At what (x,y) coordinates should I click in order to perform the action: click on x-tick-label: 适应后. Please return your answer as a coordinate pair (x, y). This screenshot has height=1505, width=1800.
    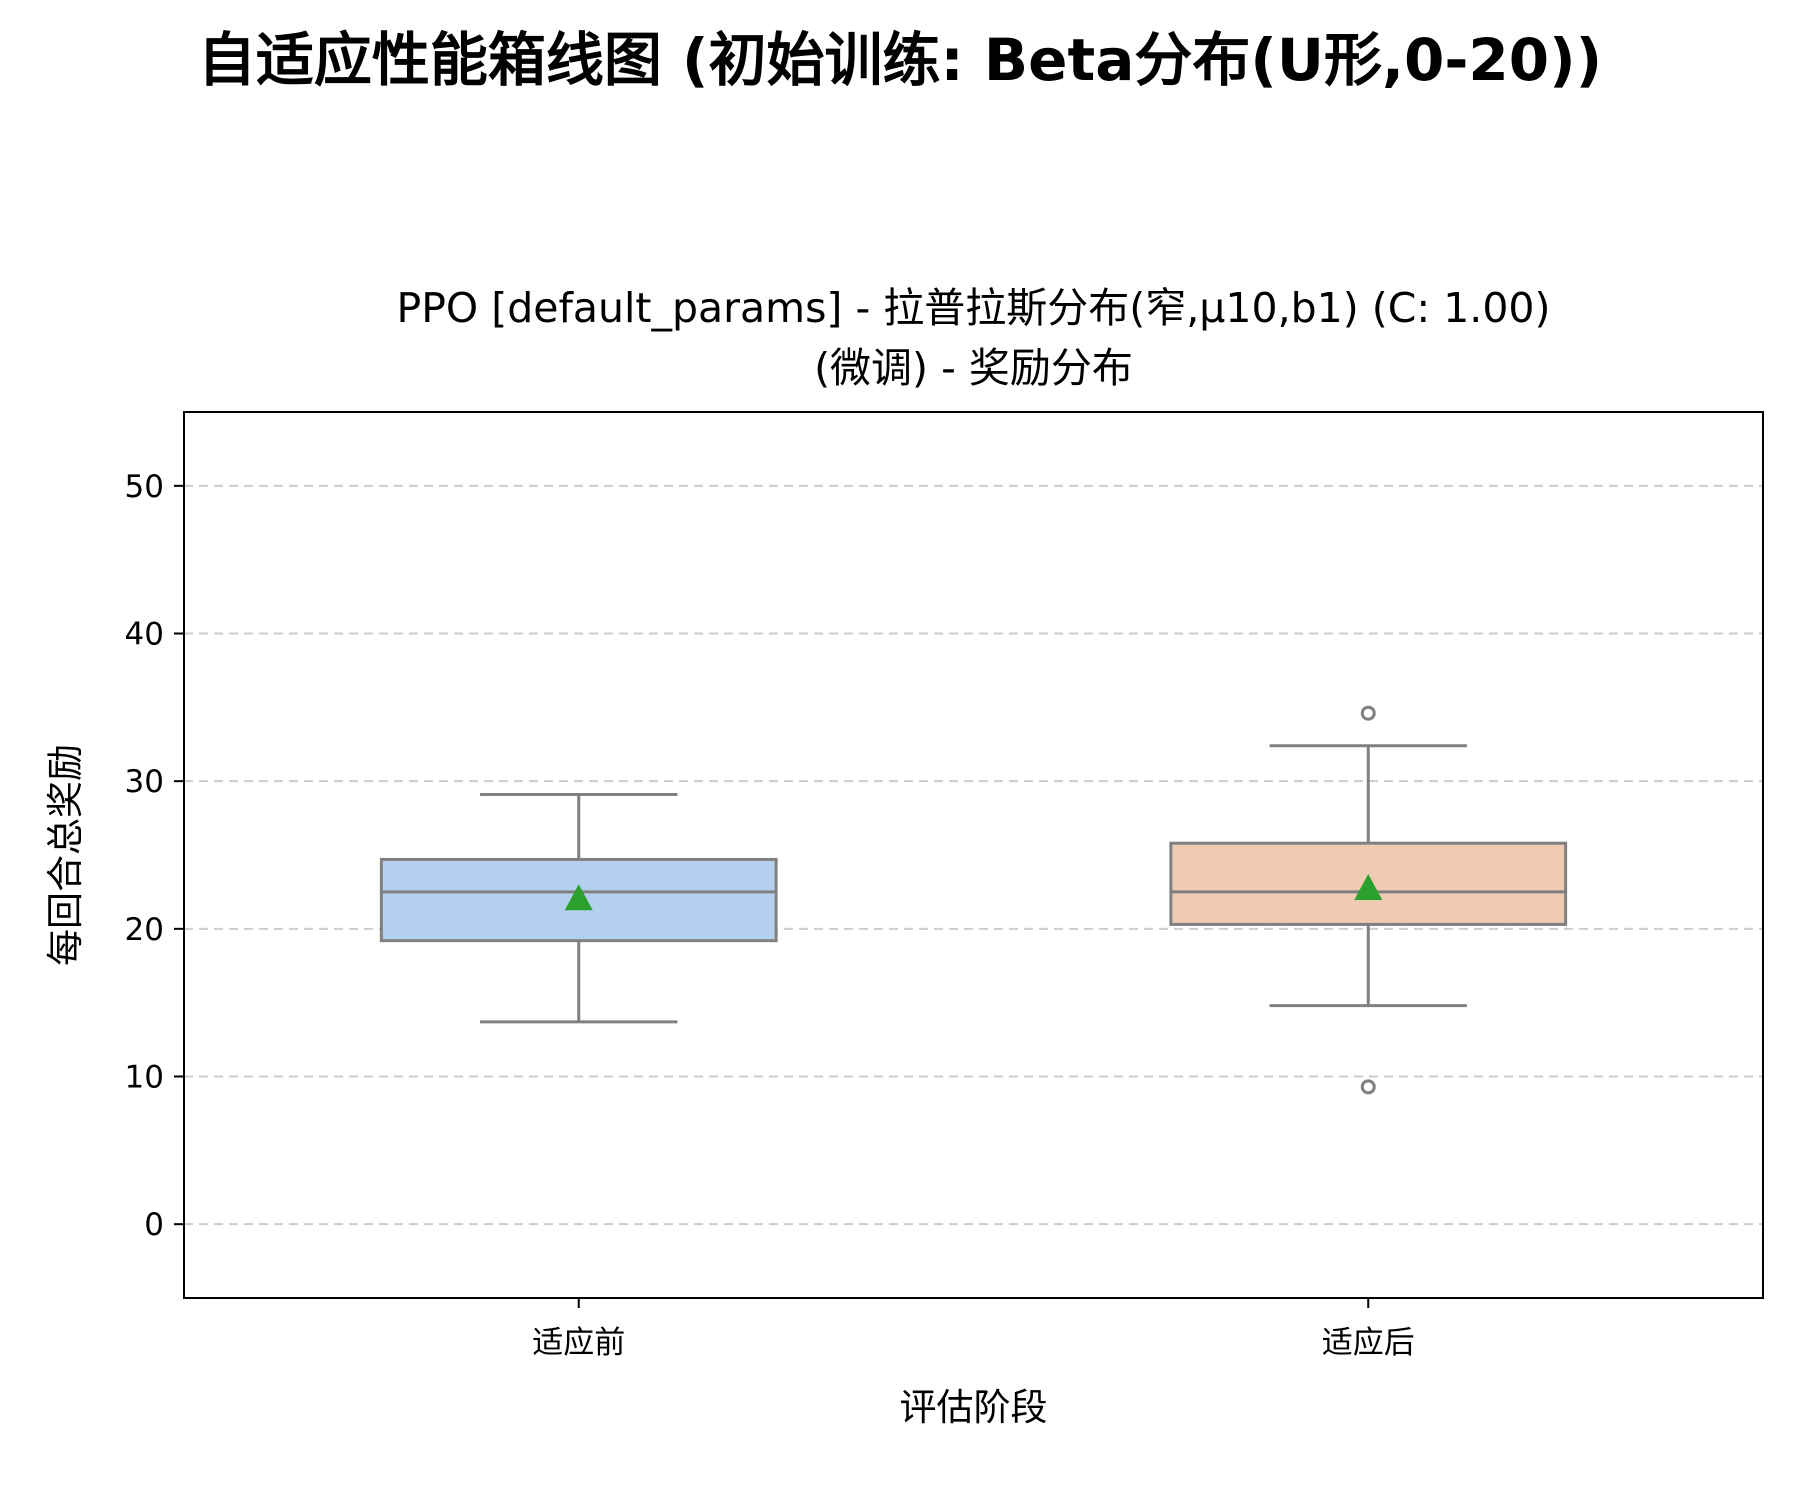
    Looking at the image, I should click on (1368, 1343).